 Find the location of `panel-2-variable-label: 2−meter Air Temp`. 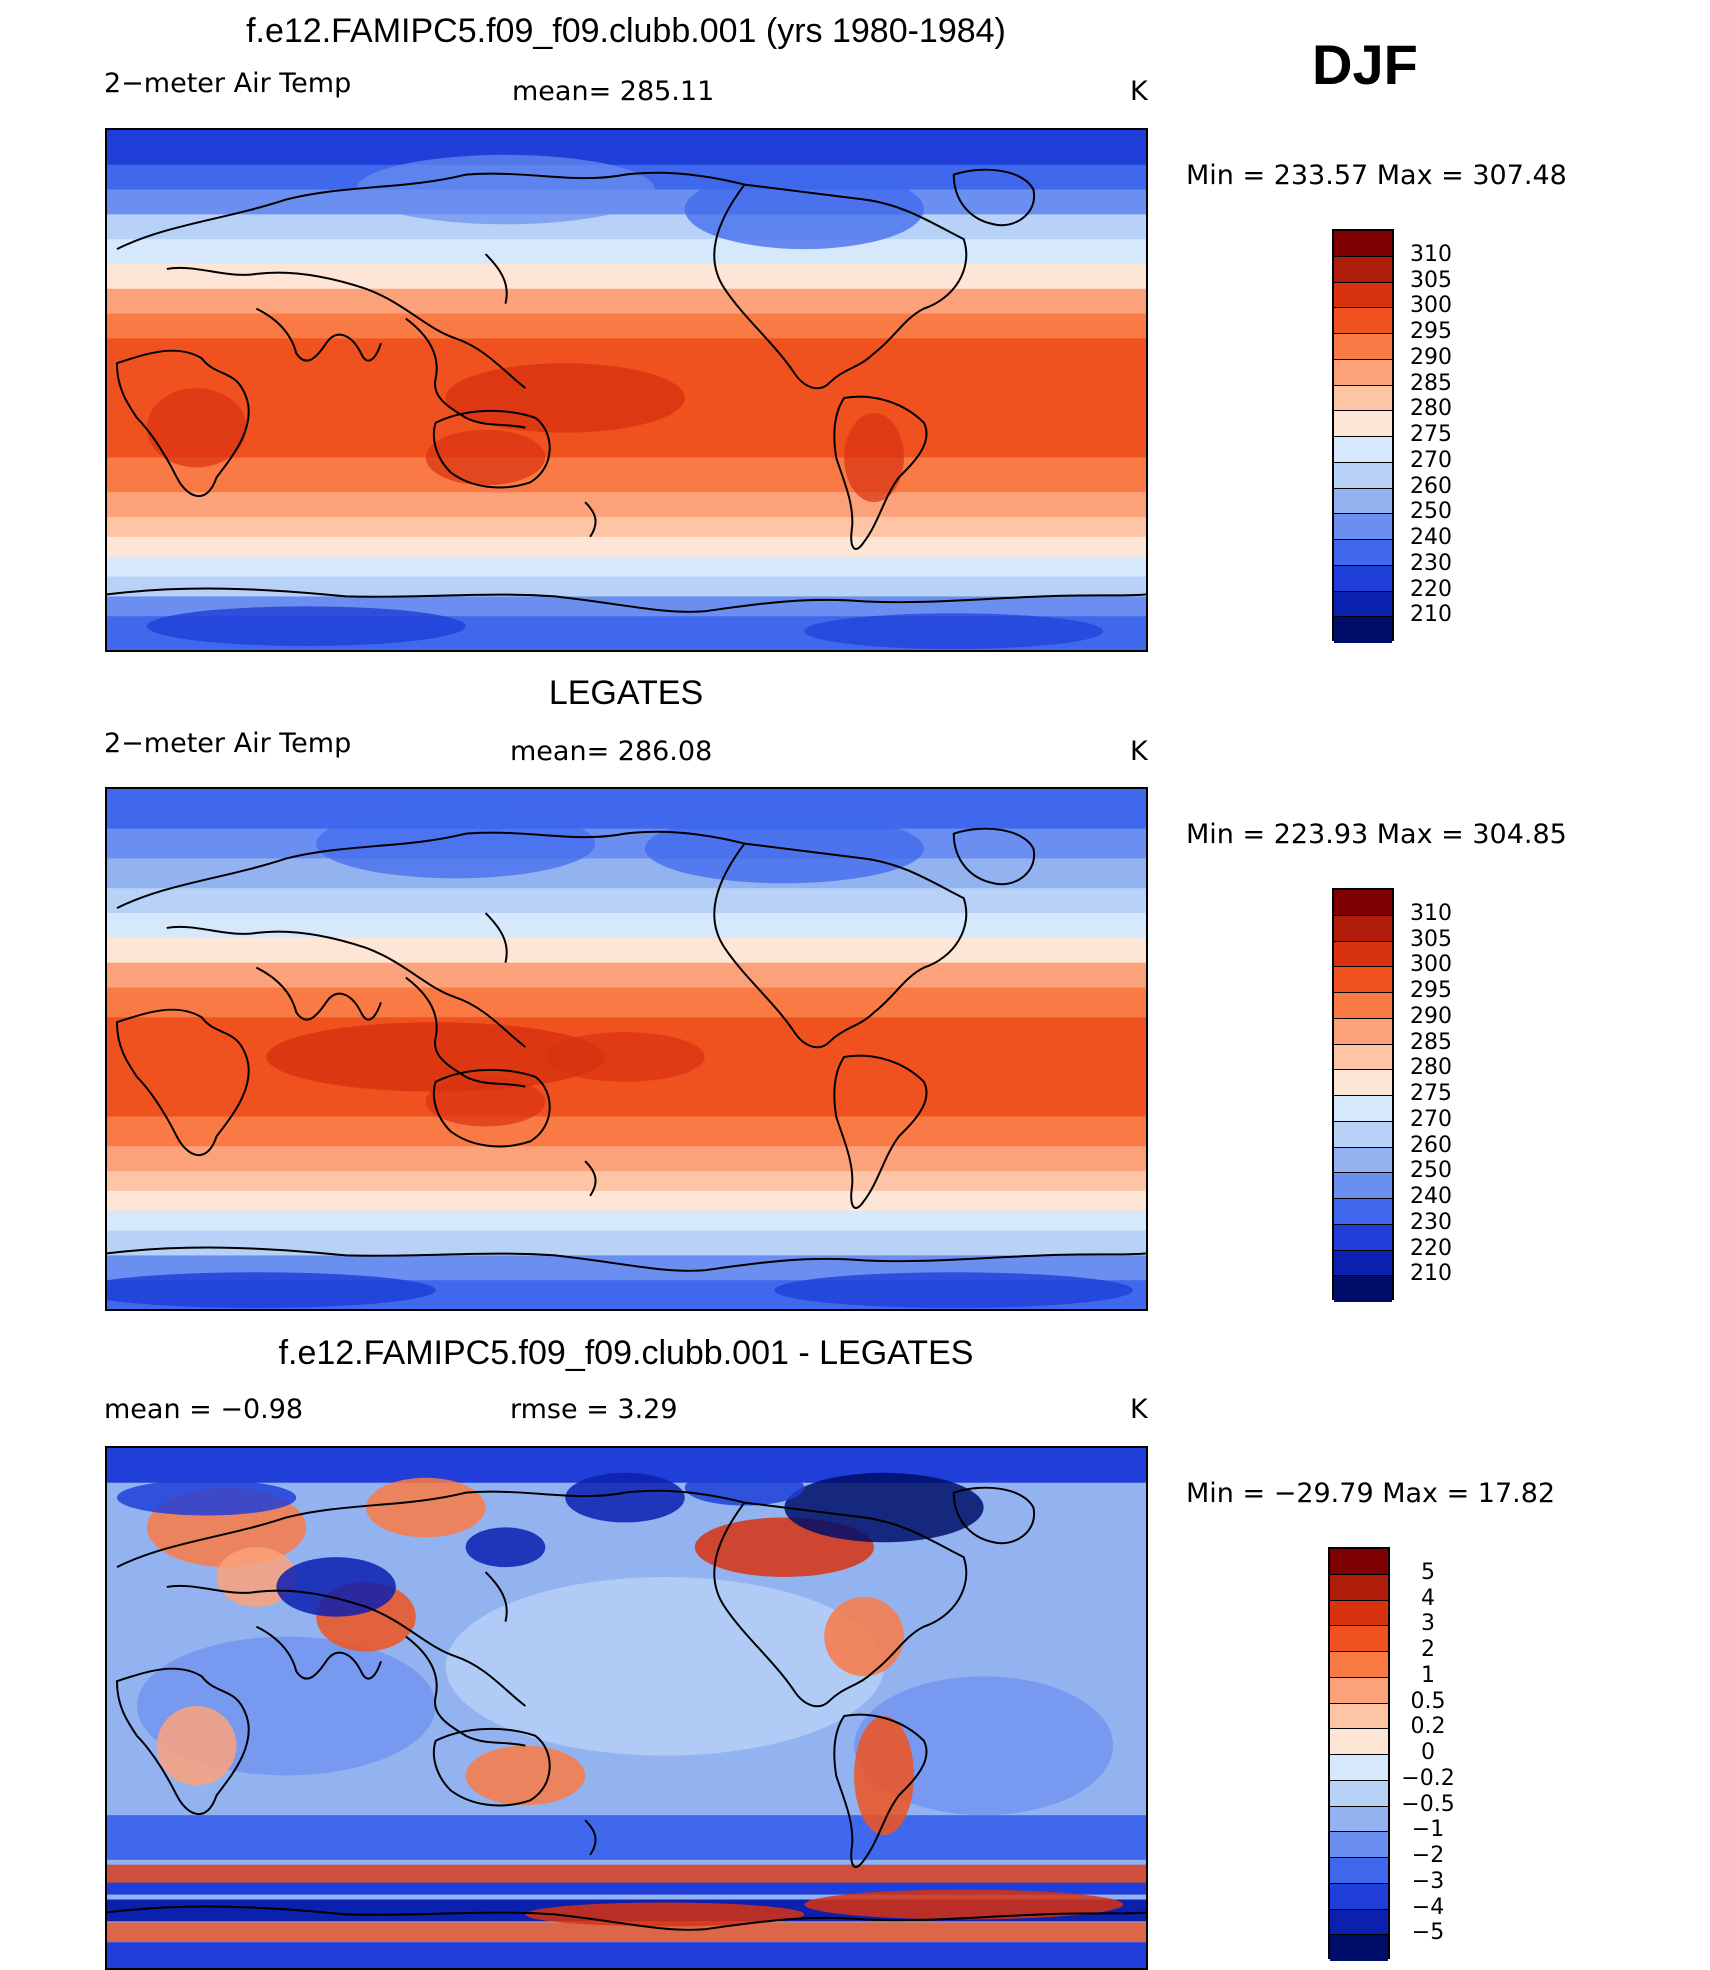

panel-2-variable-label: 2−meter Air Temp is located at coordinates (228, 743).